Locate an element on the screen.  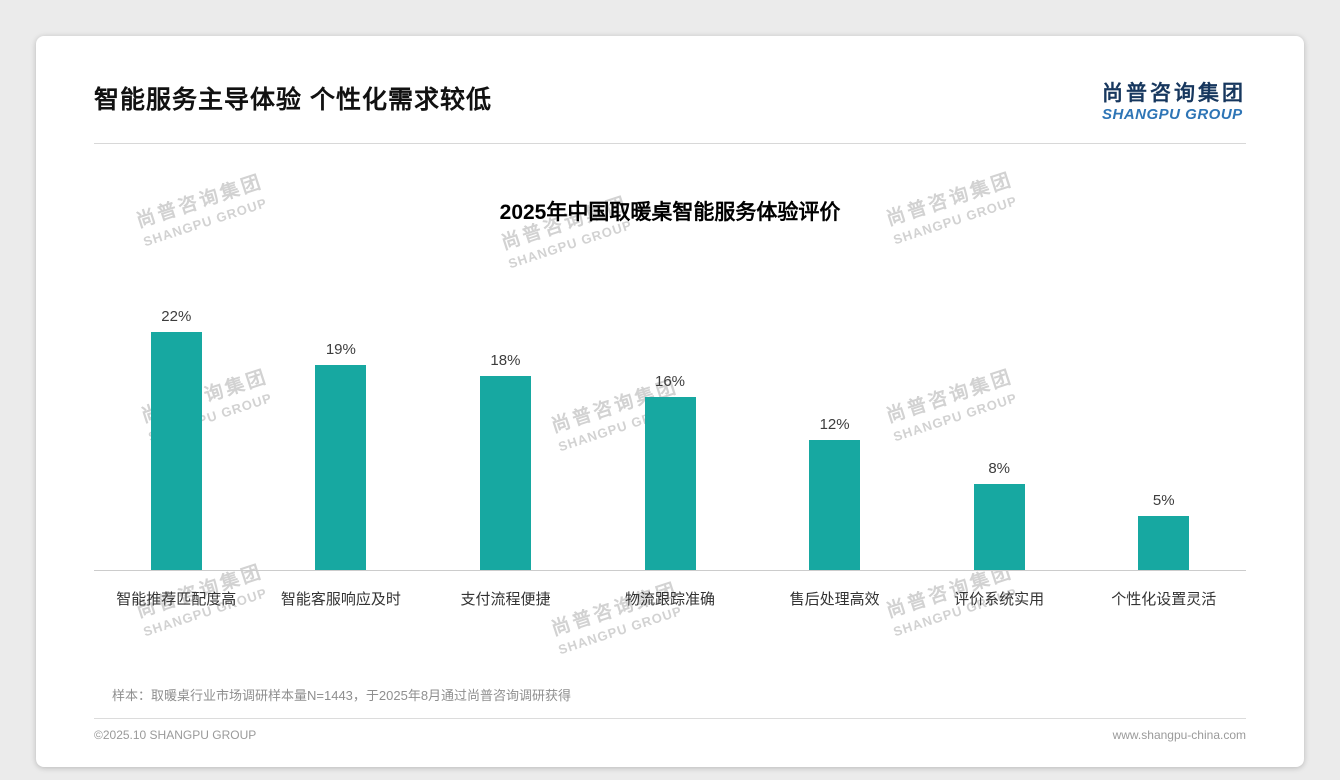
header-divider is located at coordinates (670, 144).